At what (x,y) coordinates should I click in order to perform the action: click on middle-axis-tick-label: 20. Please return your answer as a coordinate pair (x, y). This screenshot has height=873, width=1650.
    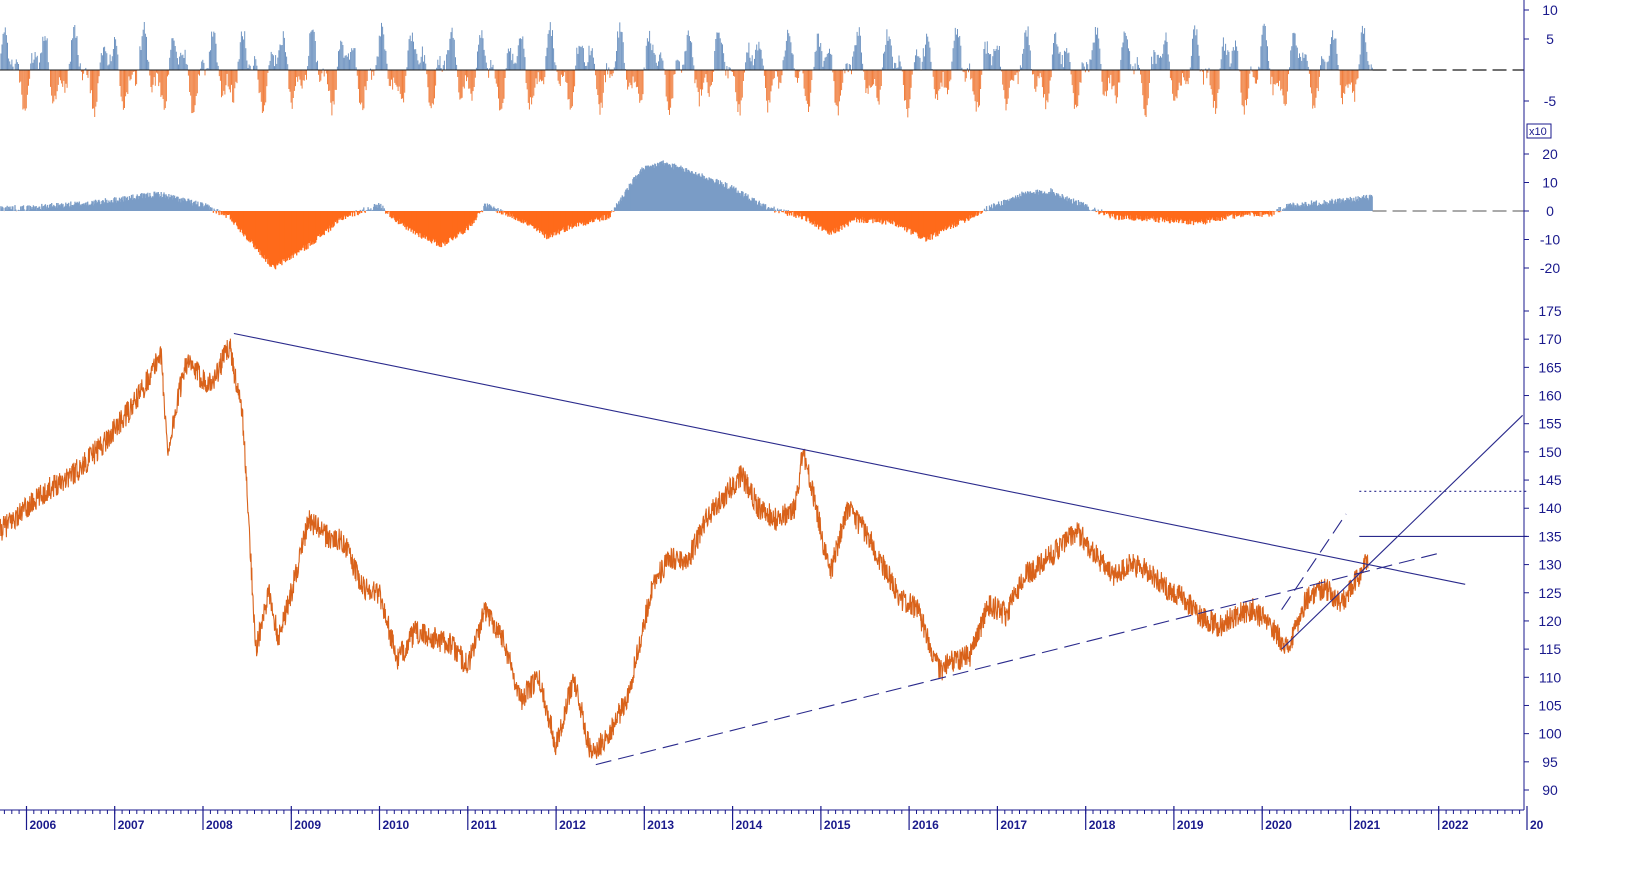
    Looking at the image, I should click on (1550, 154).